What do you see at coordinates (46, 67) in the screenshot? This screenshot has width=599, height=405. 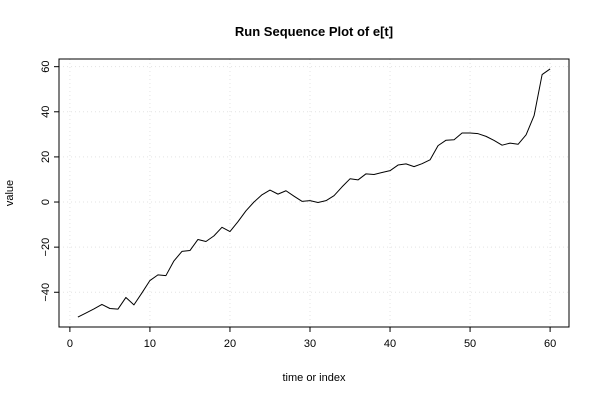 I see `y-tick-label: 60` at bounding box center [46, 67].